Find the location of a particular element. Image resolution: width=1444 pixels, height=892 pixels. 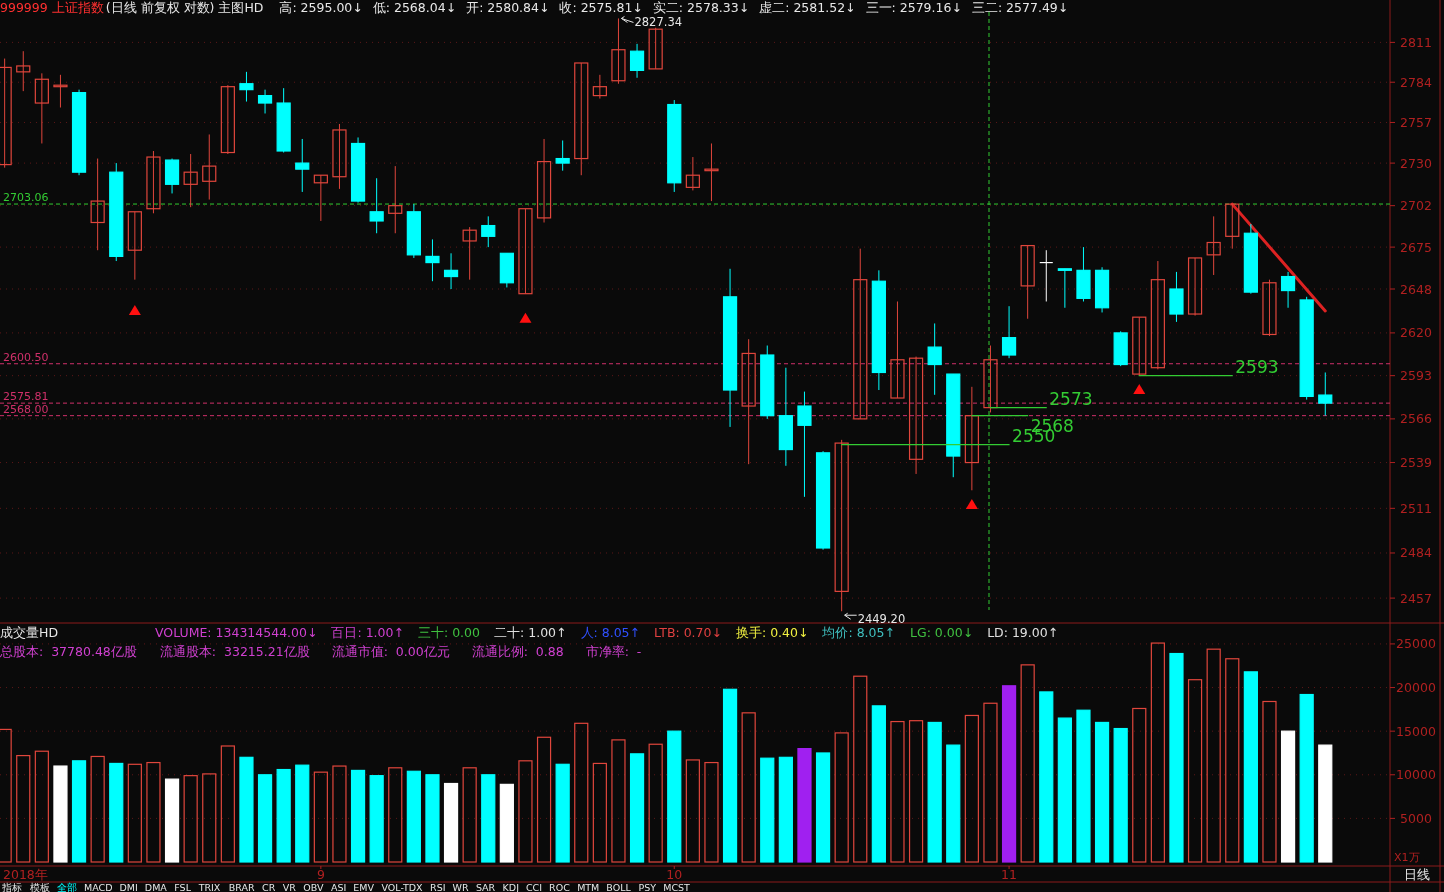

annotation: 三一: 2579.16↓ is located at coordinates (913, 7).